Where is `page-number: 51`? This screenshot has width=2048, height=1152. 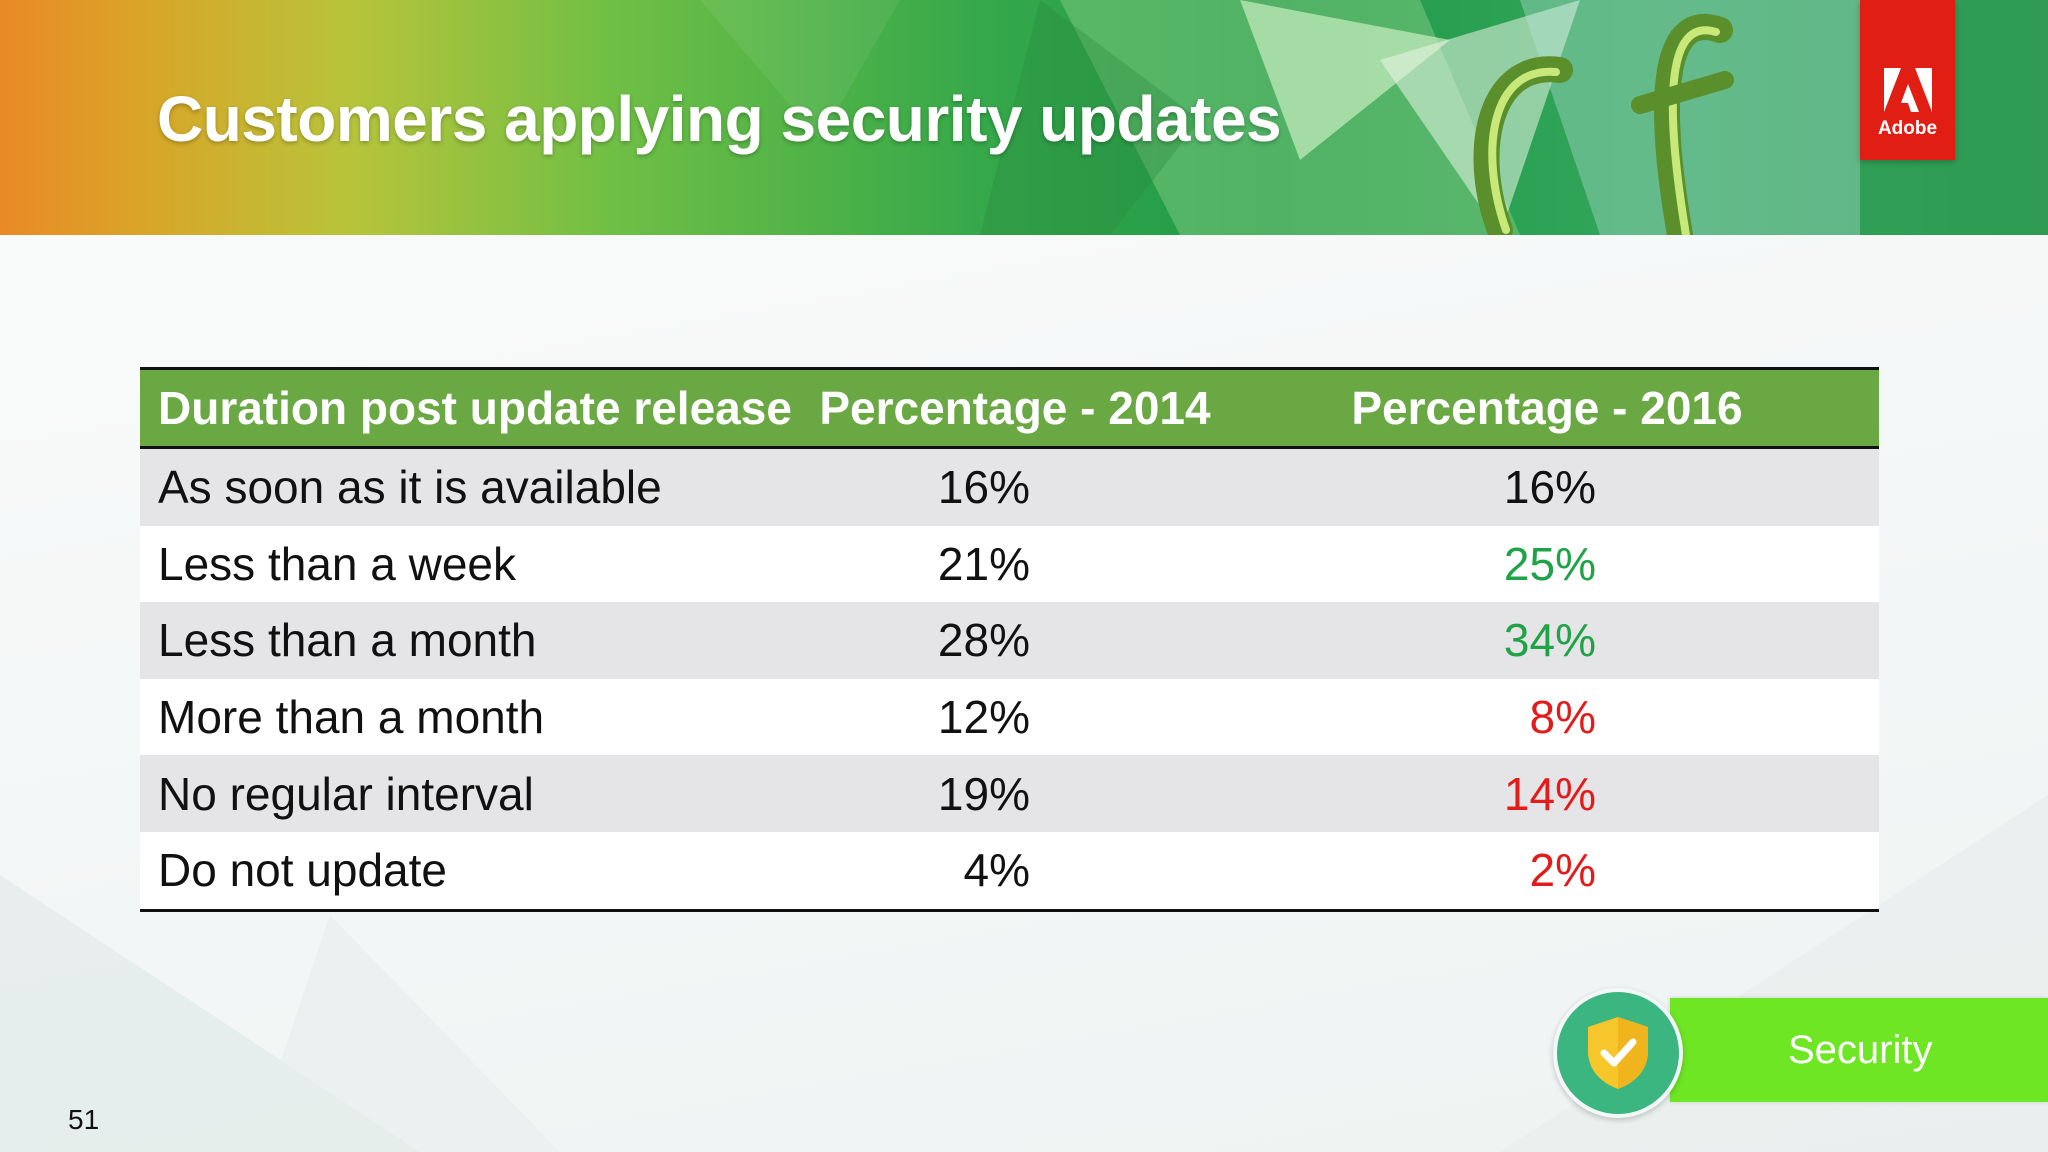 page-number: 51 is located at coordinates (84, 1119).